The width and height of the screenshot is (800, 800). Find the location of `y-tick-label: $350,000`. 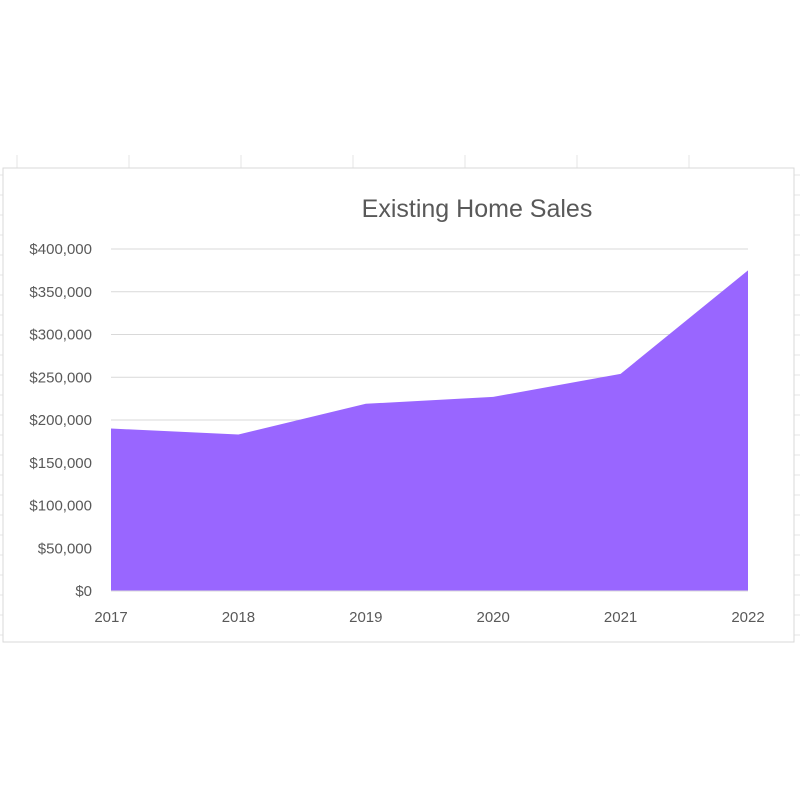

y-tick-label: $350,000 is located at coordinates (60, 292).